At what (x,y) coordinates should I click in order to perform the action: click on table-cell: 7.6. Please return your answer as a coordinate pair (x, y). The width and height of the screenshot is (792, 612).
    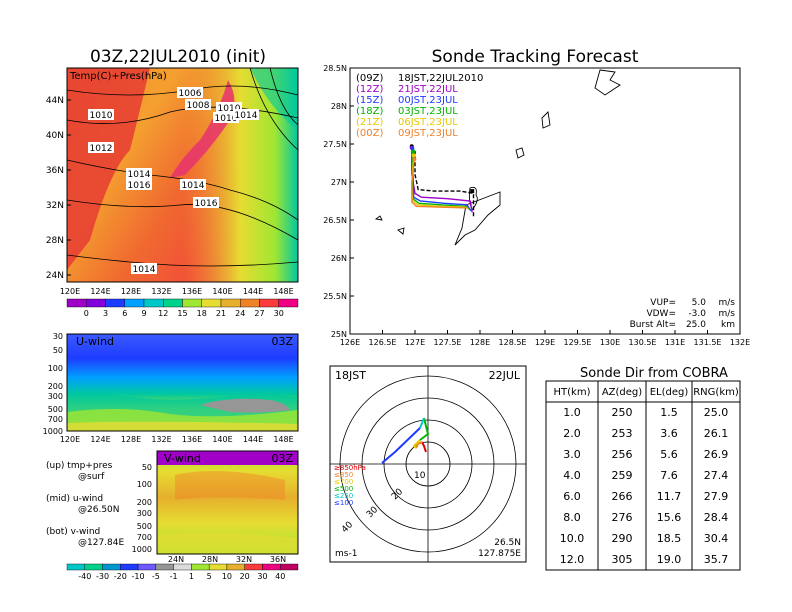
    Looking at the image, I should click on (669, 475).